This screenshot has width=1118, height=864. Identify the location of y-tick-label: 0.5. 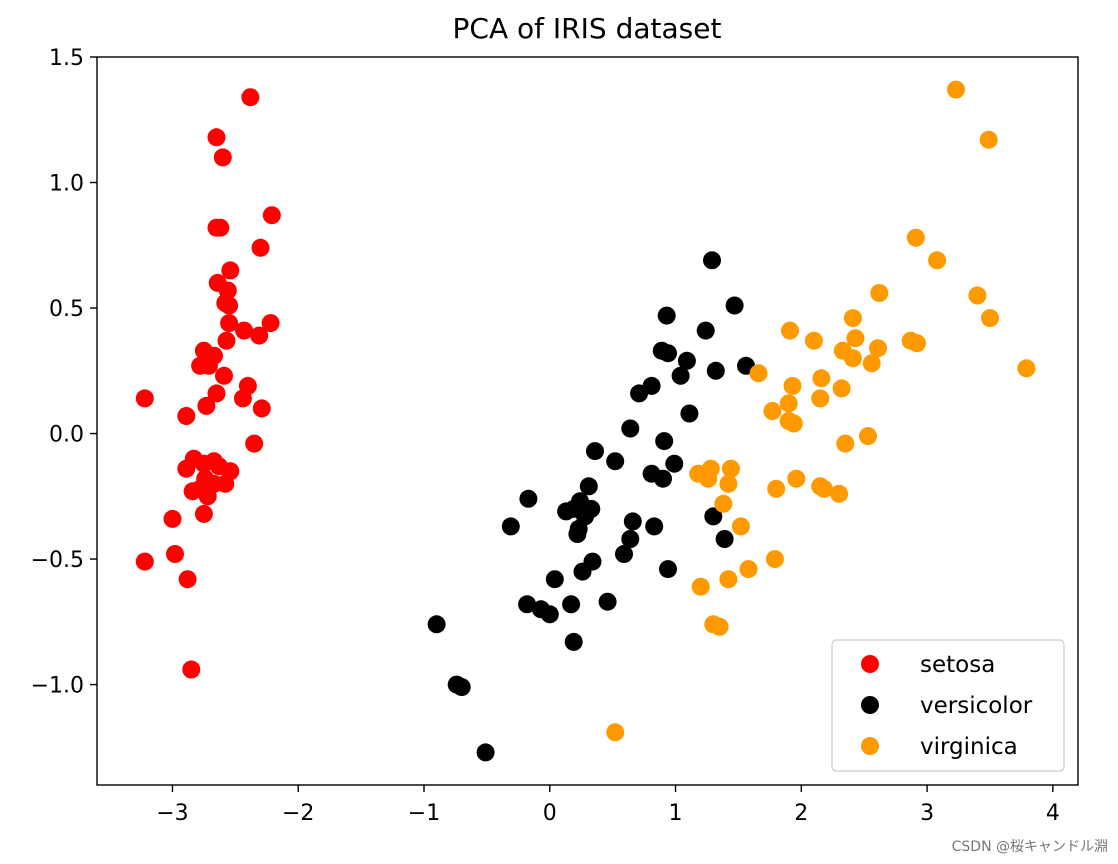
(66, 309).